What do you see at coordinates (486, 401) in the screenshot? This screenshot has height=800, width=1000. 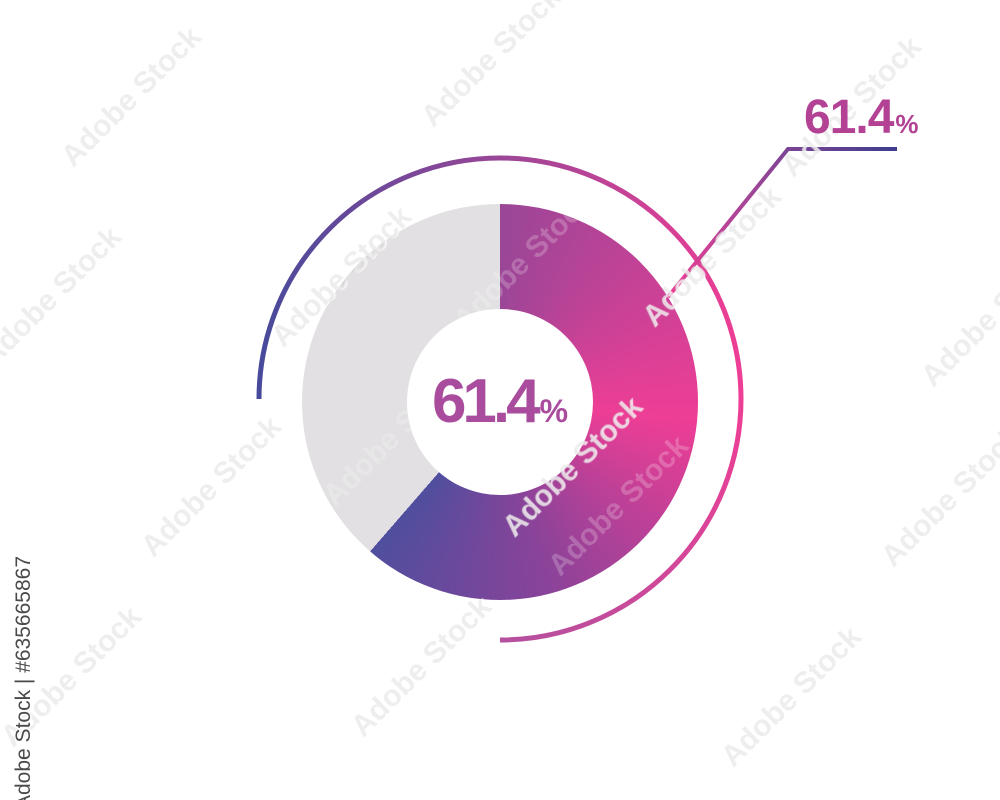 I see `center-value: 61.4` at bounding box center [486, 401].